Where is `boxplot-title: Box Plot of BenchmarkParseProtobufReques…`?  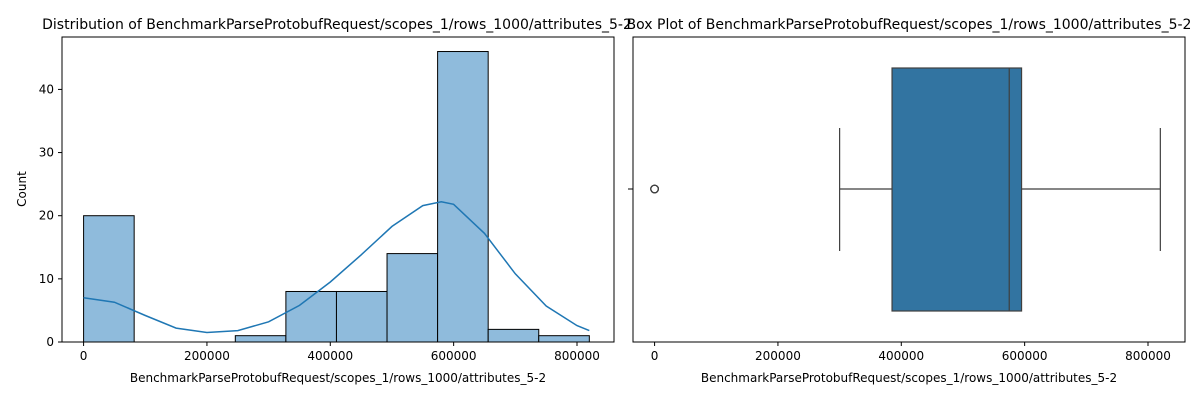
boxplot-title: Box Plot of BenchmarkParseProtobufReques… is located at coordinates (909, 25).